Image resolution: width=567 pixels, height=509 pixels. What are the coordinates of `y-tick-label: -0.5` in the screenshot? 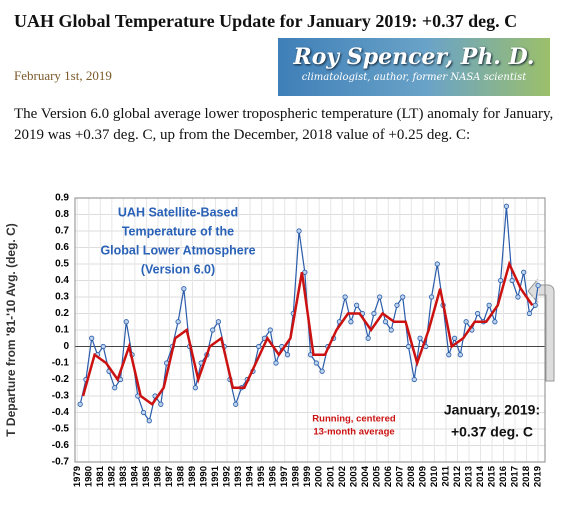 It's located at (61, 429).